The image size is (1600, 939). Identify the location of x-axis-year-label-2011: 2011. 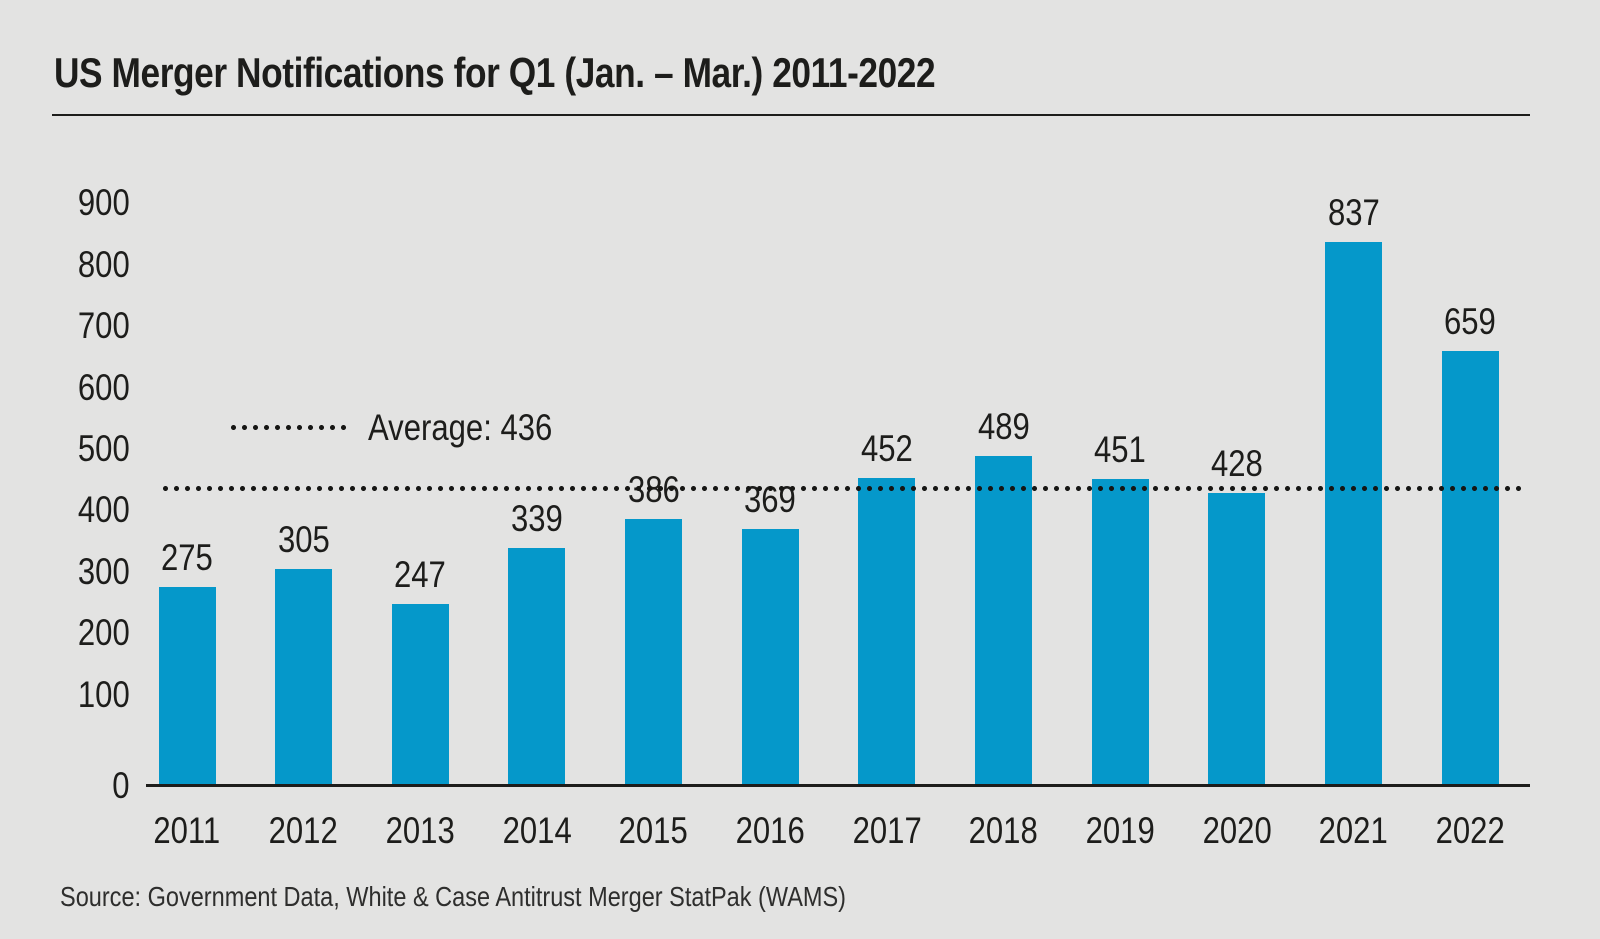
(187, 830).